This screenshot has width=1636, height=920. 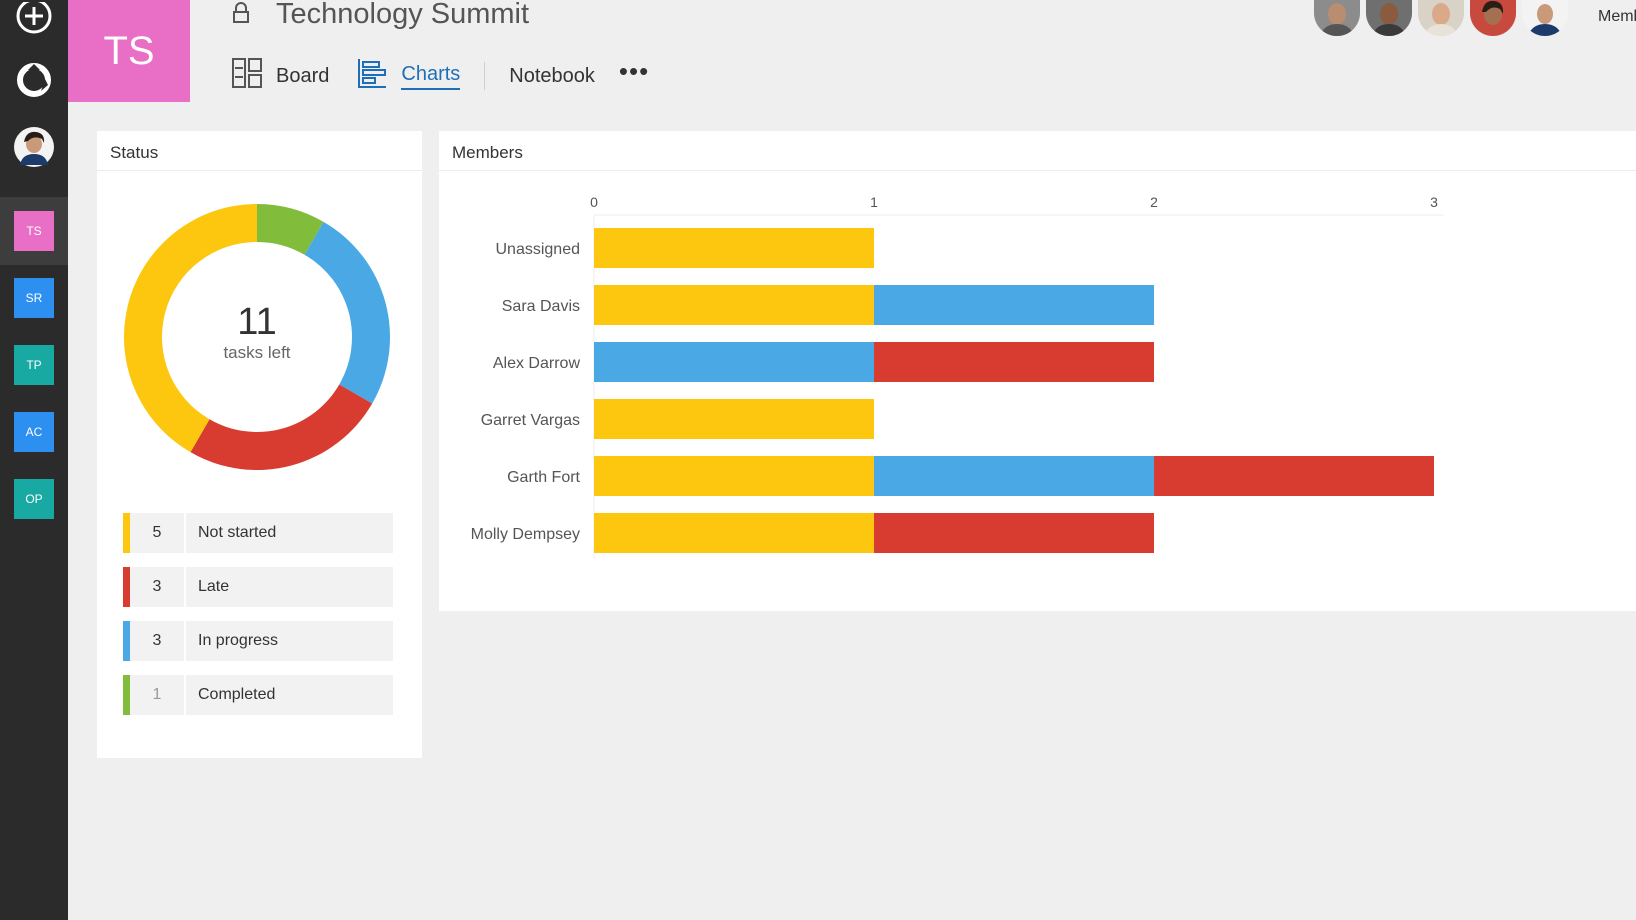 I want to click on donut-slice-in-progress, so click(x=347, y=312).